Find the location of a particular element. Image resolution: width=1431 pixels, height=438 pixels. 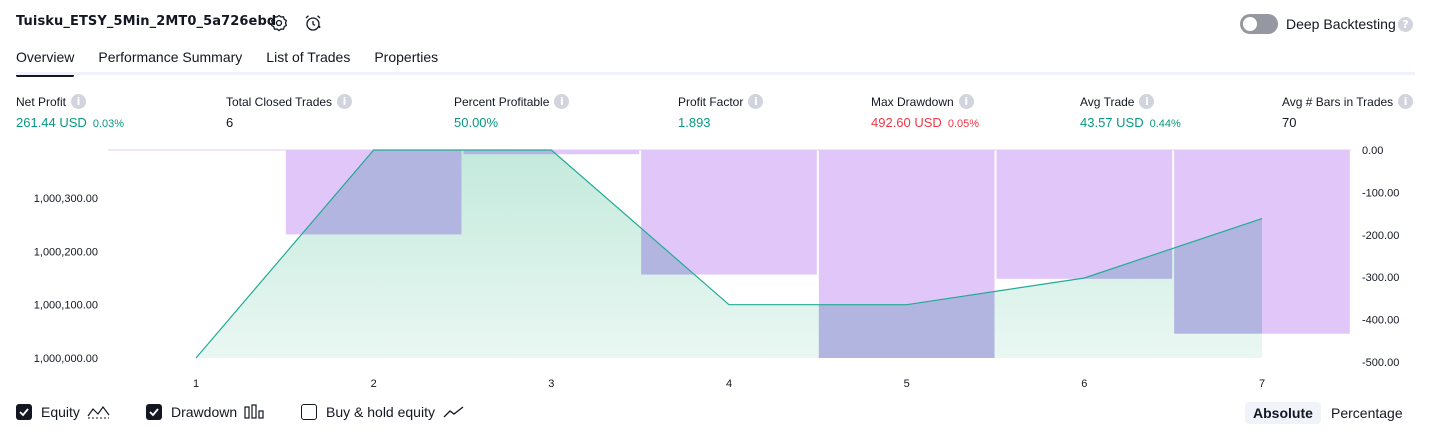

stat-profit-factor: Profit Factor i 1.893 is located at coordinates (721, 112).